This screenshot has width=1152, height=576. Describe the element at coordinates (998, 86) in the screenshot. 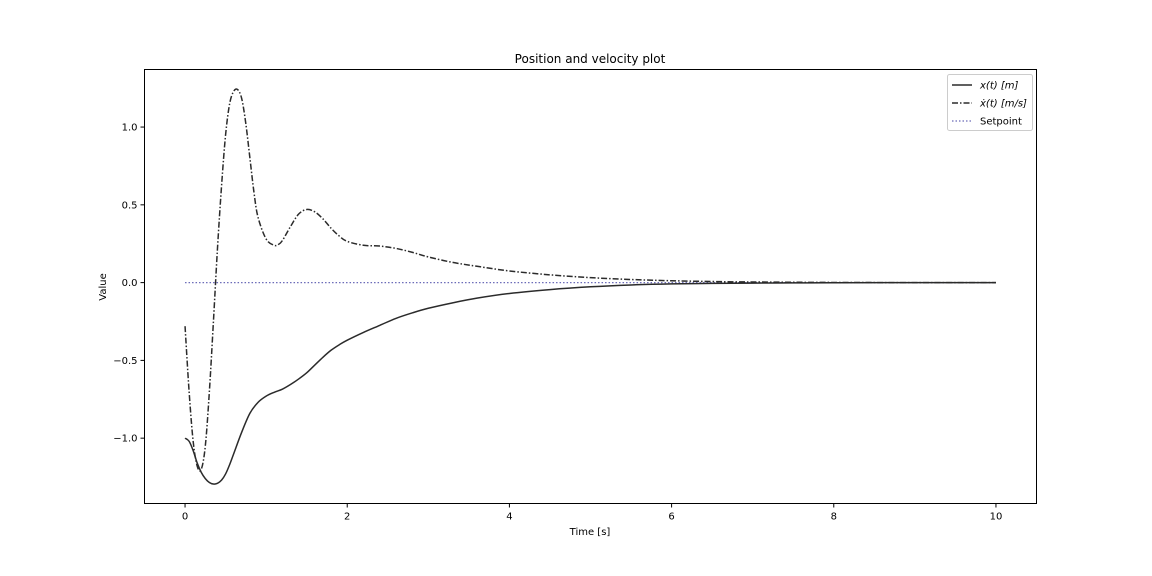

I see `legend-label-position: x(t) [m]` at that location.